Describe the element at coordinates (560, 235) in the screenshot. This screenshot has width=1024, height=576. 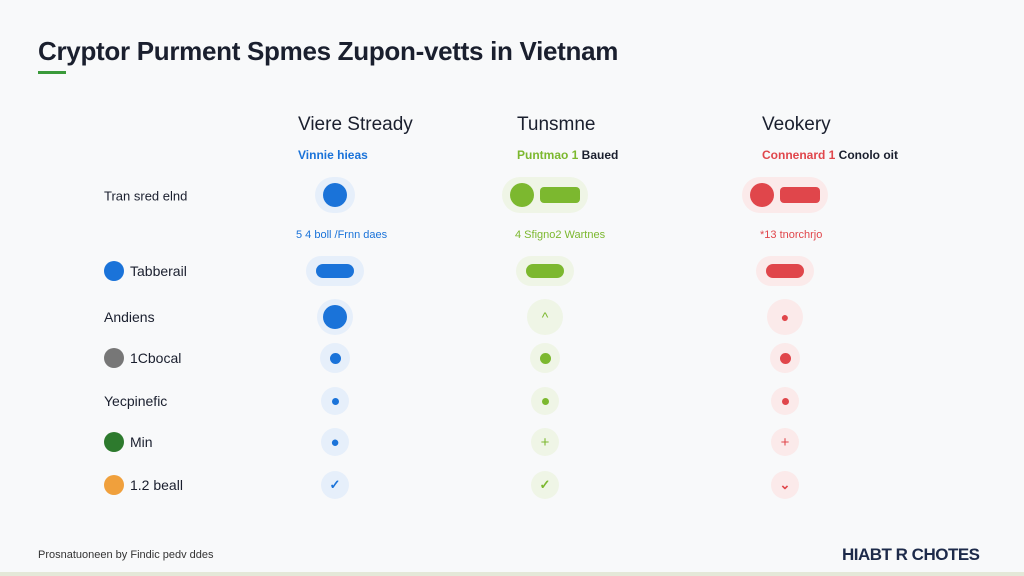
I see `column-stat: 4 Sfigno2 Wartnes` at that location.